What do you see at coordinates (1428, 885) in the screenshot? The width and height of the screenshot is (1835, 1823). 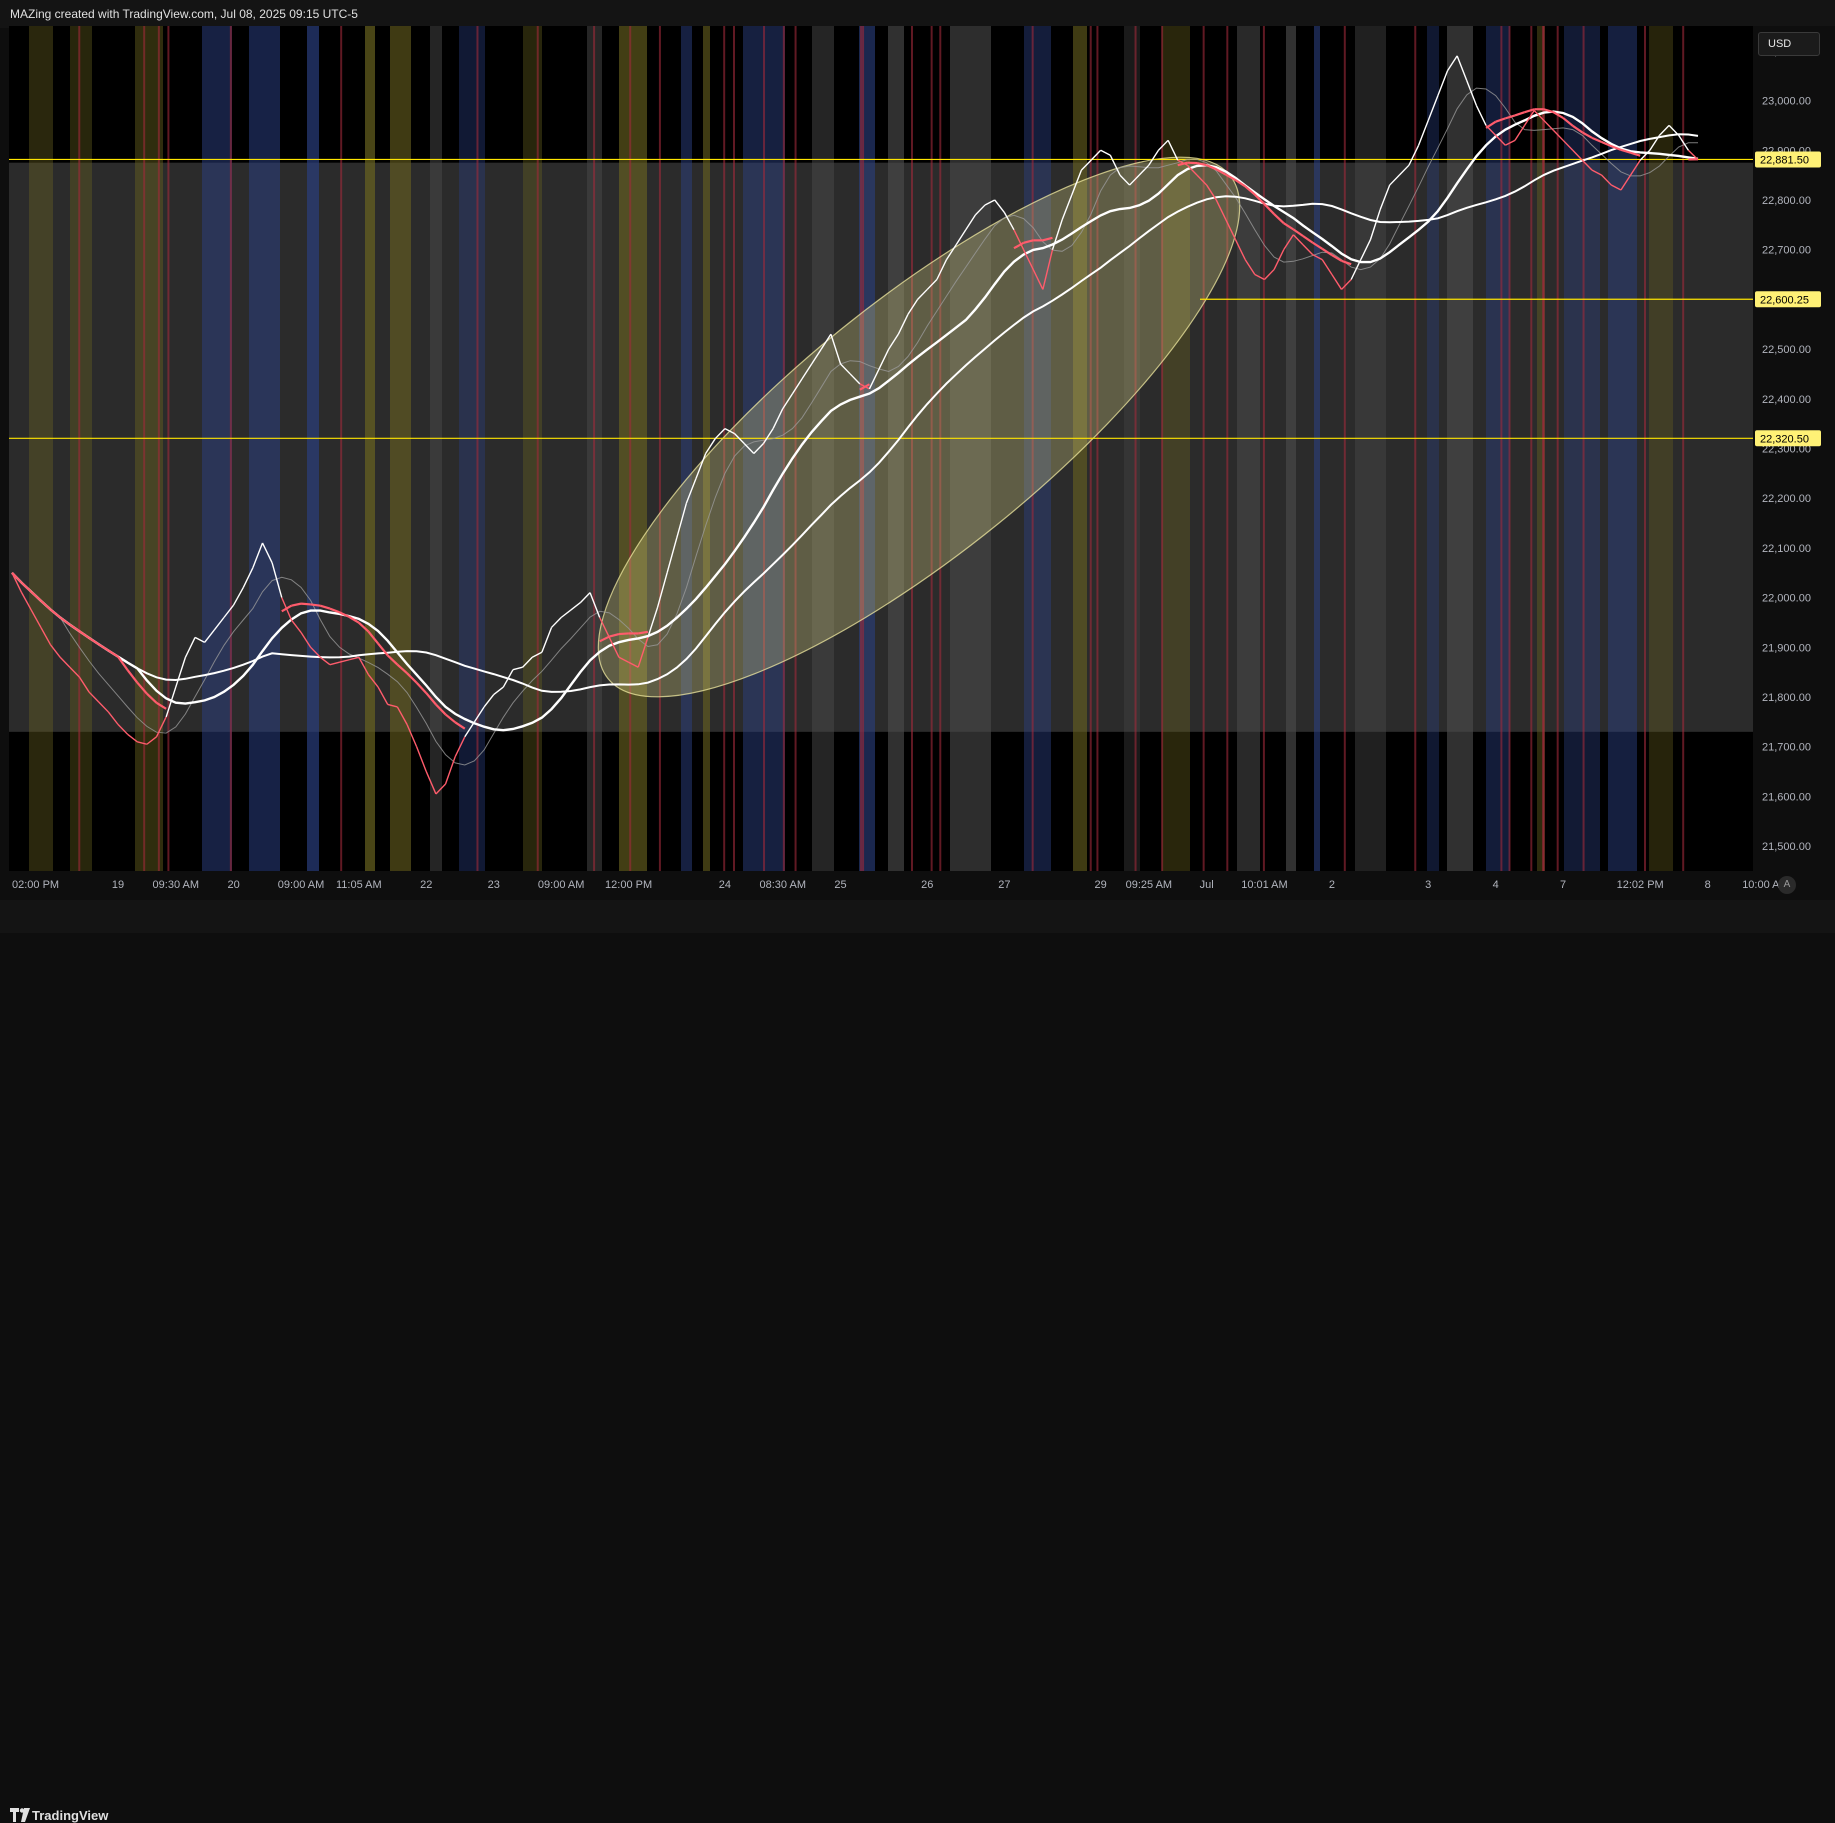 I see `time-tick-label: 3` at bounding box center [1428, 885].